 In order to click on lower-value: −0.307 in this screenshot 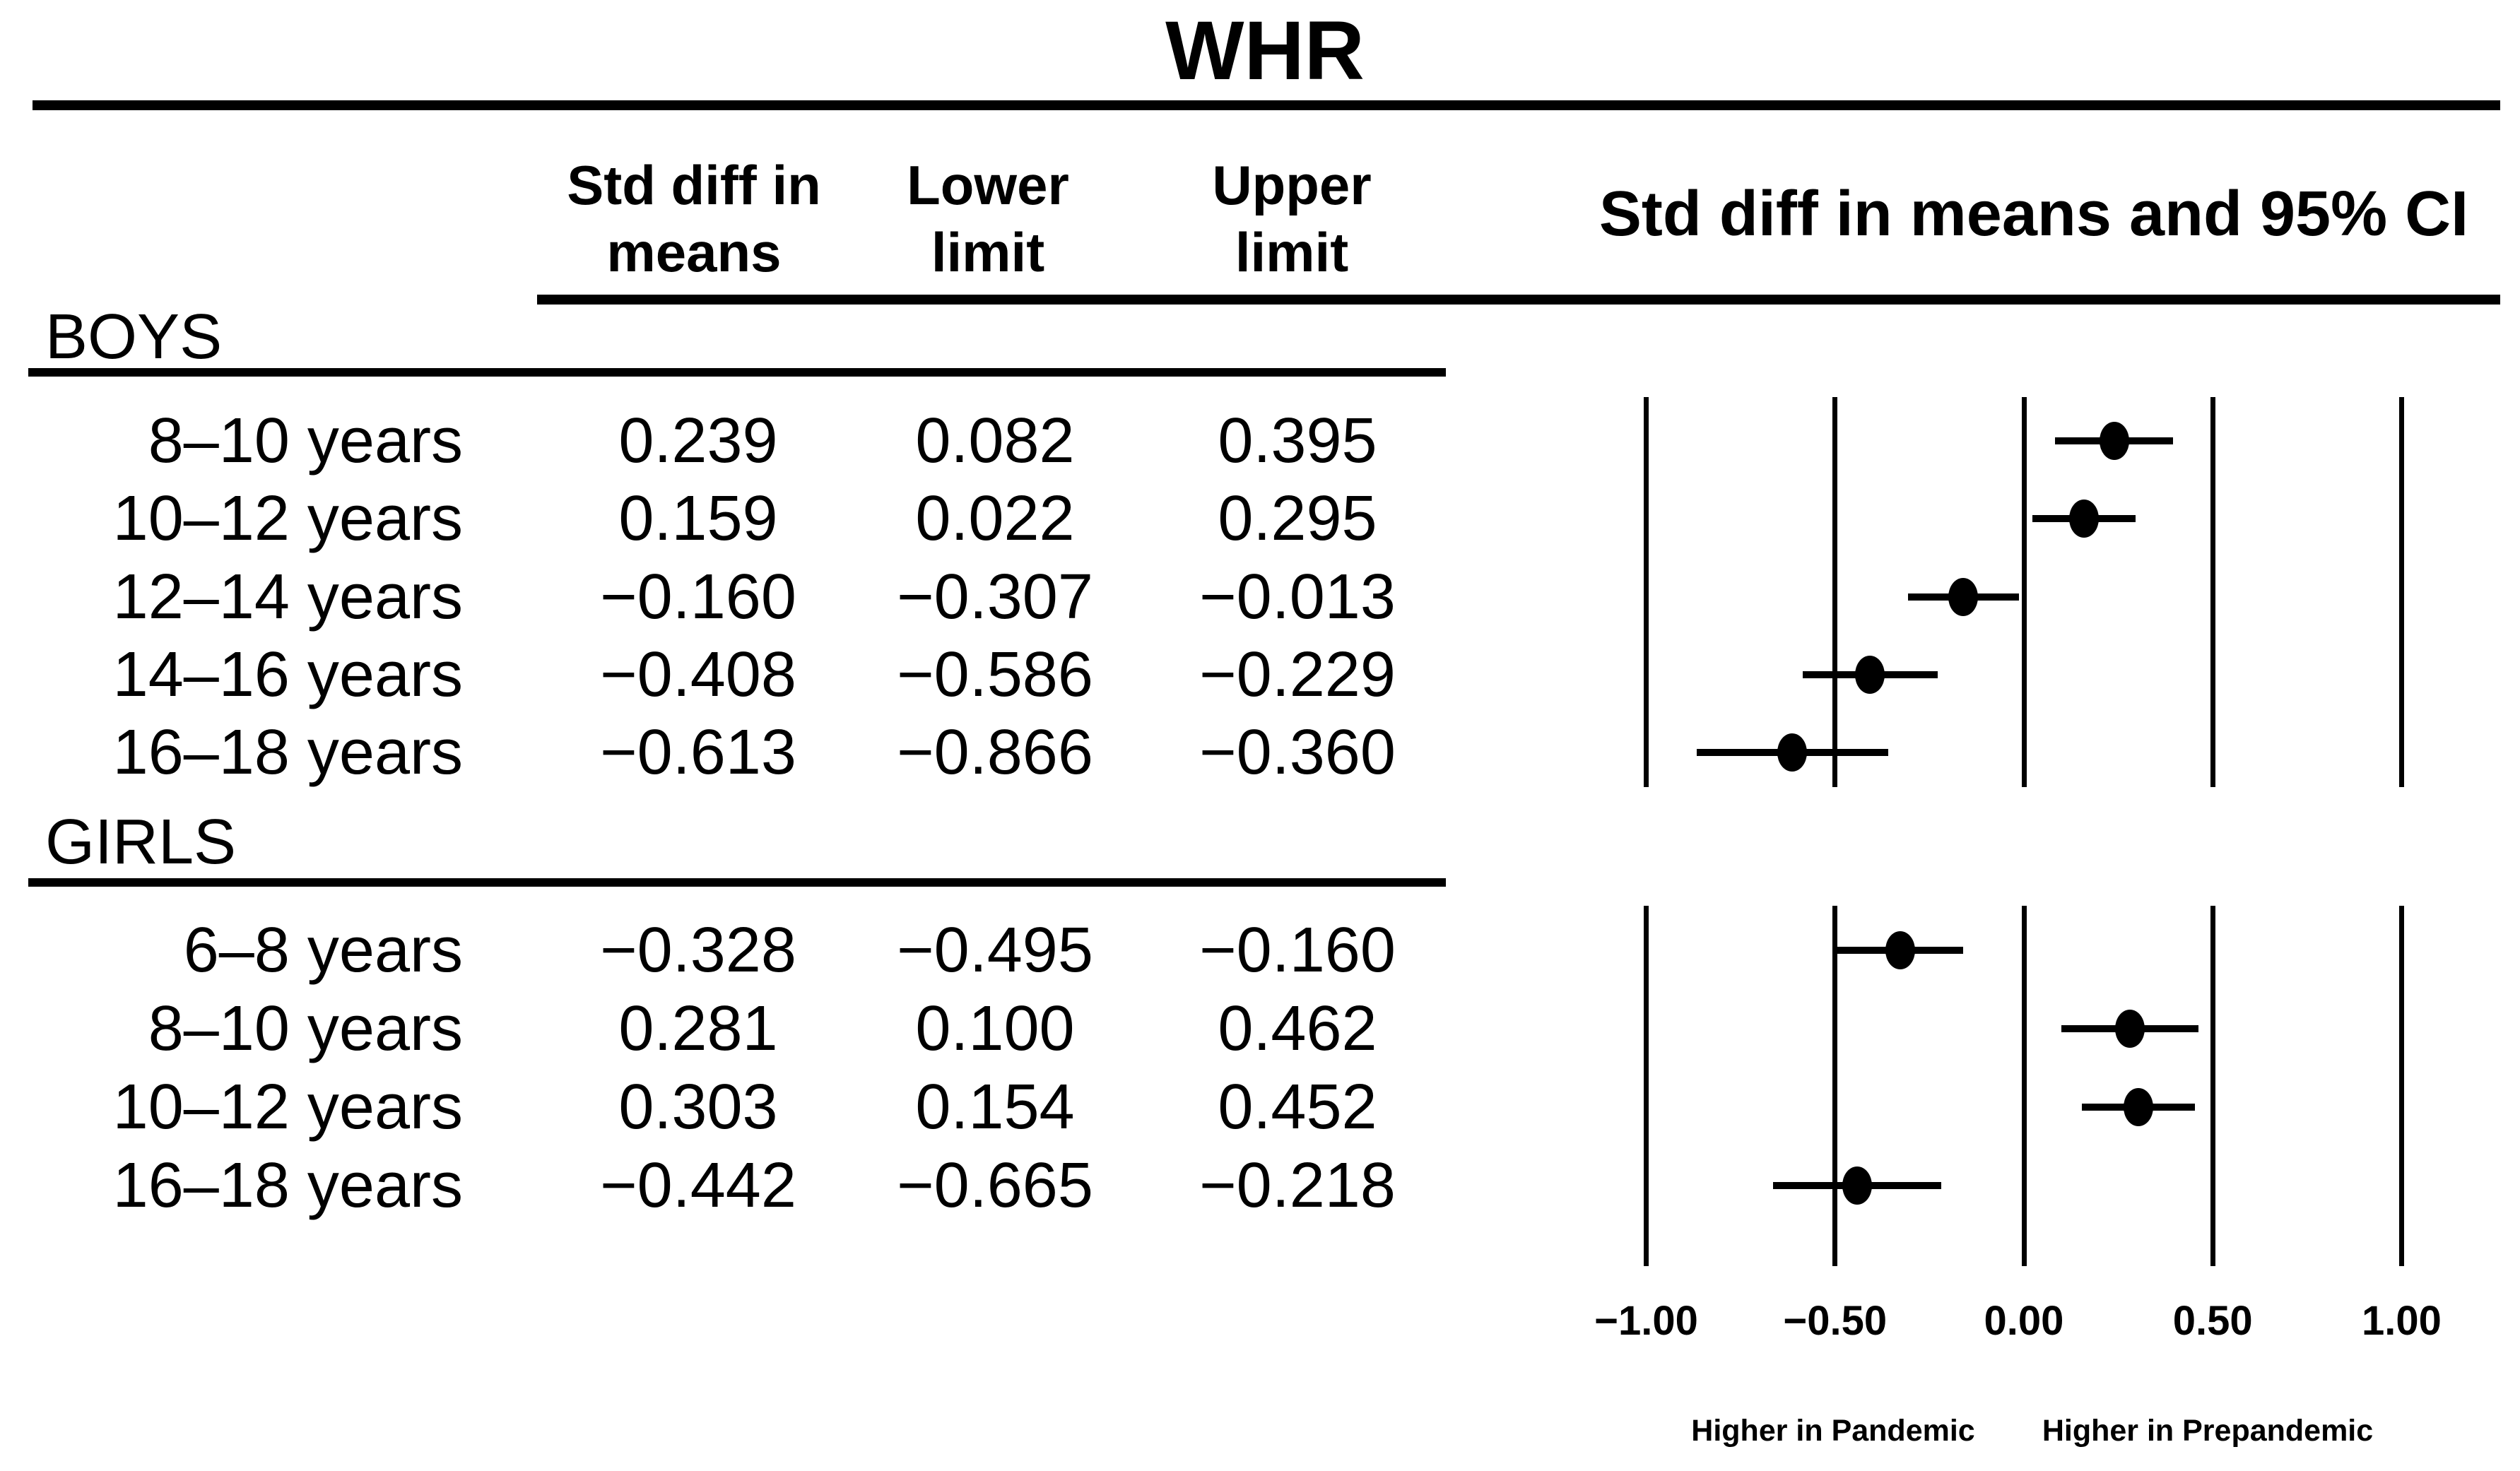, I will do `click(995, 597)`.